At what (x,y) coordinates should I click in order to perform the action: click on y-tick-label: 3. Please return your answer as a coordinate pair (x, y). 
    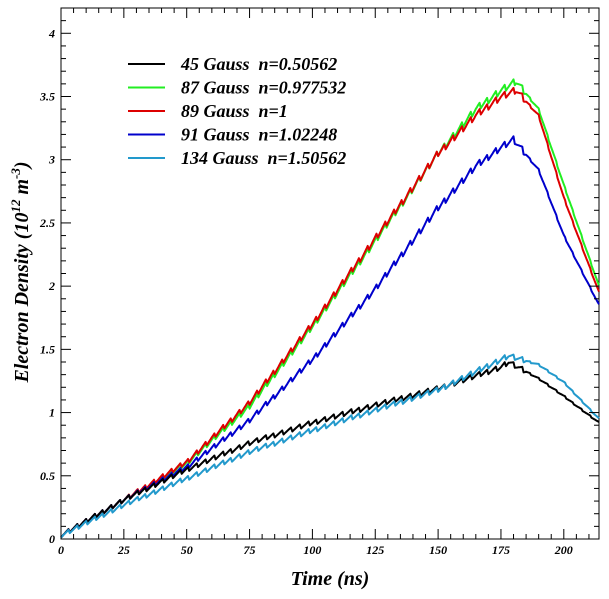
    Looking at the image, I should click on (51, 160).